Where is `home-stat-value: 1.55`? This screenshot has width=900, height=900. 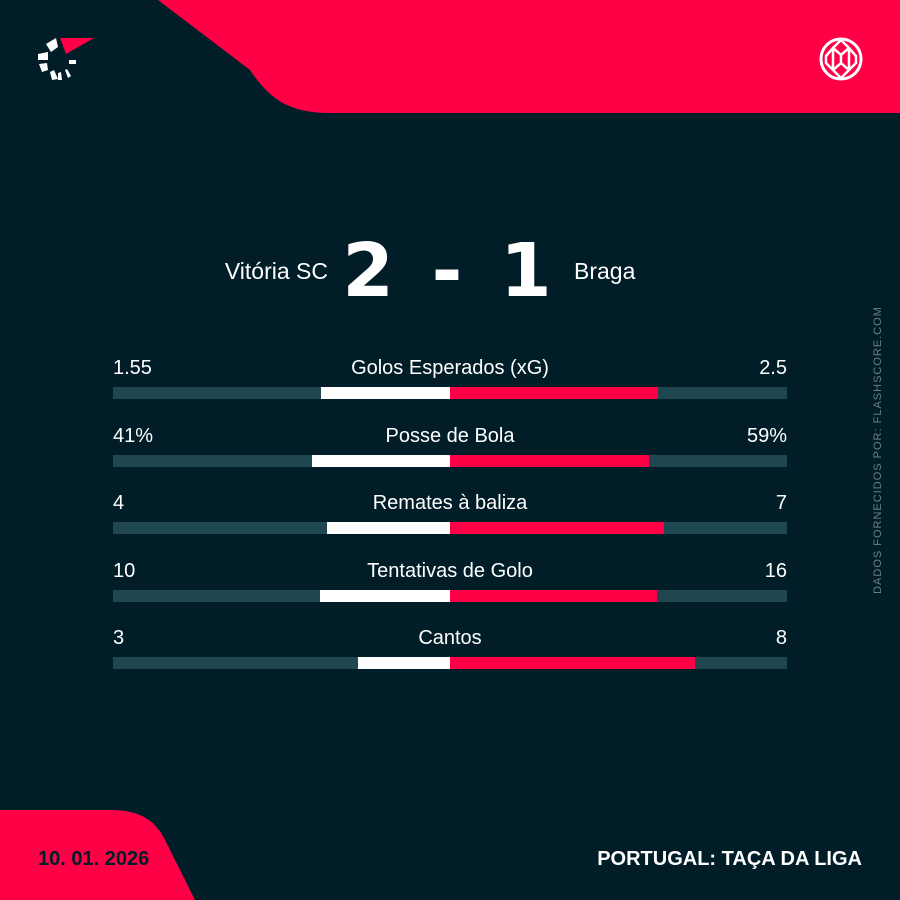
home-stat-value: 1.55 is located at coordinates (132, 368).